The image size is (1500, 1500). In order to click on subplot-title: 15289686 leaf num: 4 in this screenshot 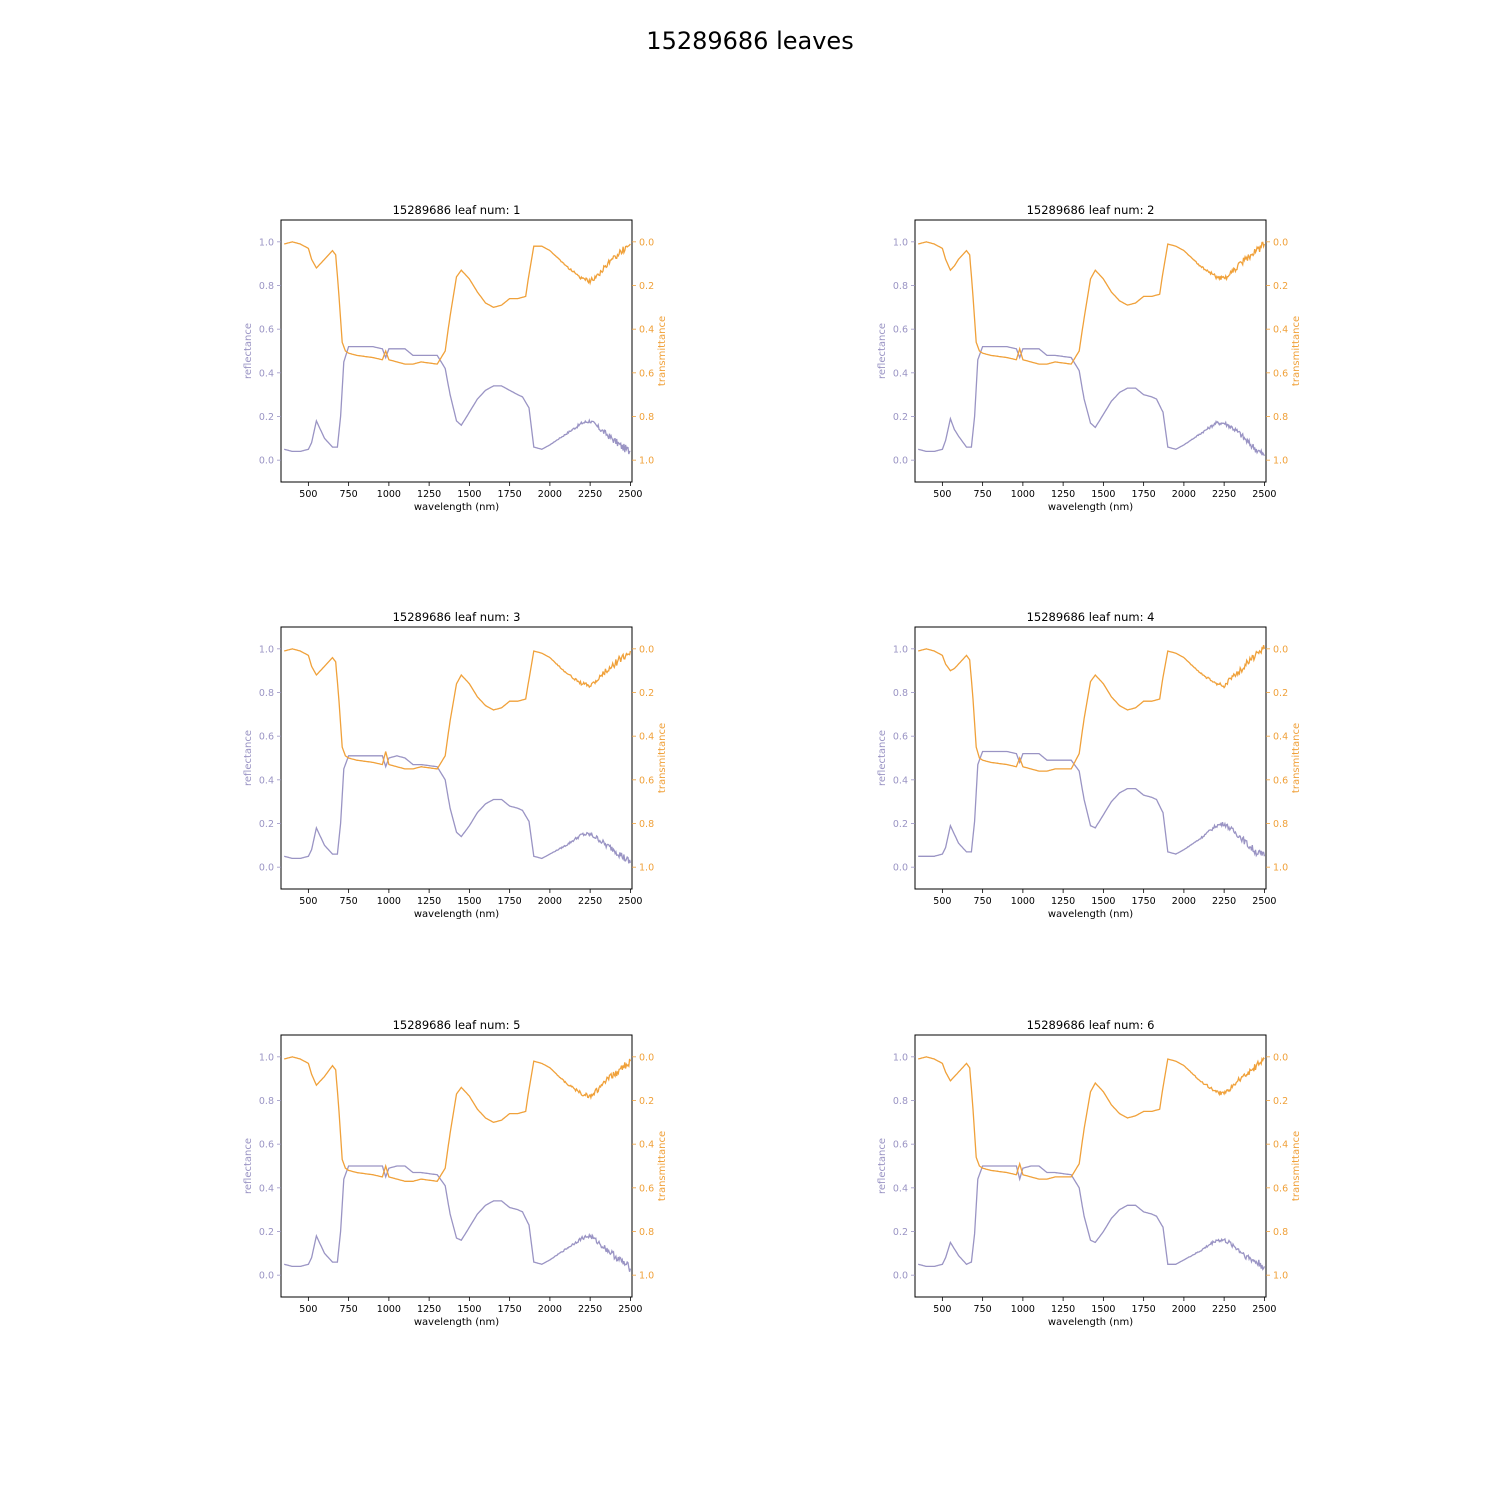, I will do `click(1091, 617)`.